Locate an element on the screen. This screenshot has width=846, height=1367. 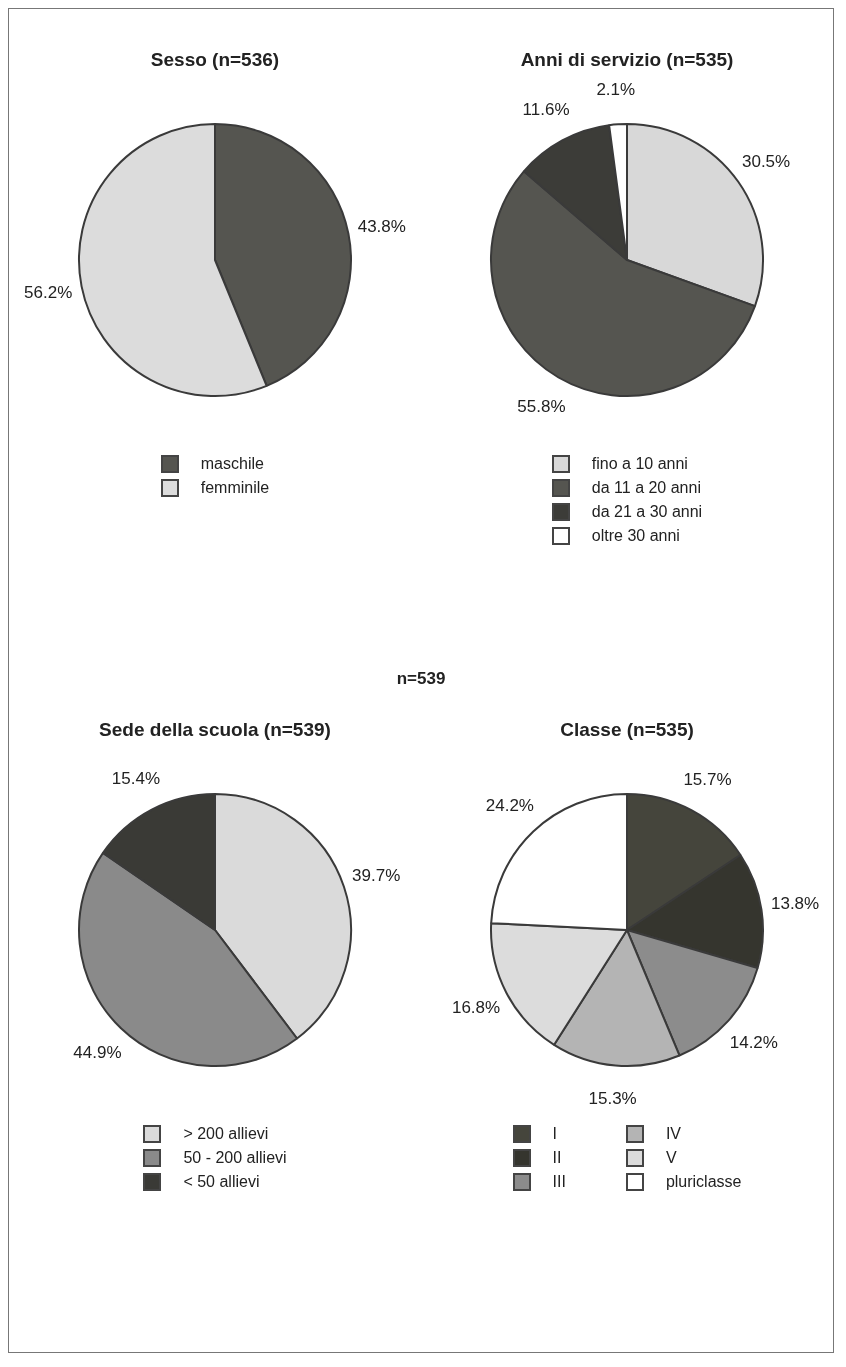
data-label: 56.2% is located at coordinates (48, 292).